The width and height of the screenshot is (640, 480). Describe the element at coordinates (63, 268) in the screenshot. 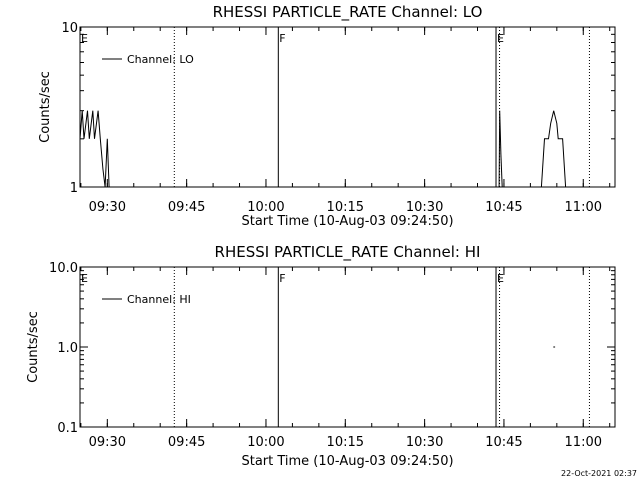

I see `y-tick-label: 10.0` at that location.